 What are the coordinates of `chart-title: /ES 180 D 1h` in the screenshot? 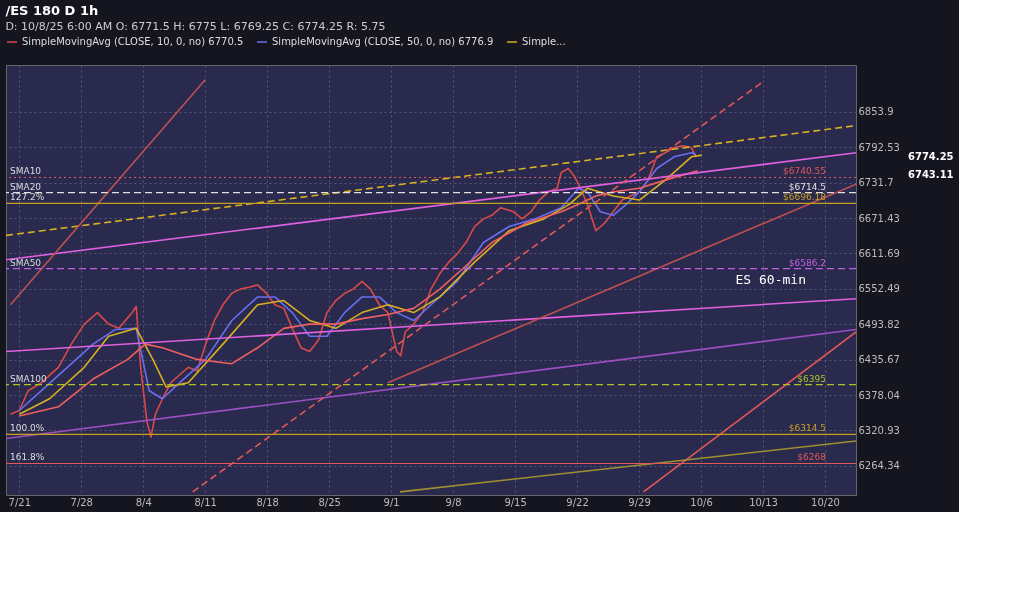 It's located at (52, 10).